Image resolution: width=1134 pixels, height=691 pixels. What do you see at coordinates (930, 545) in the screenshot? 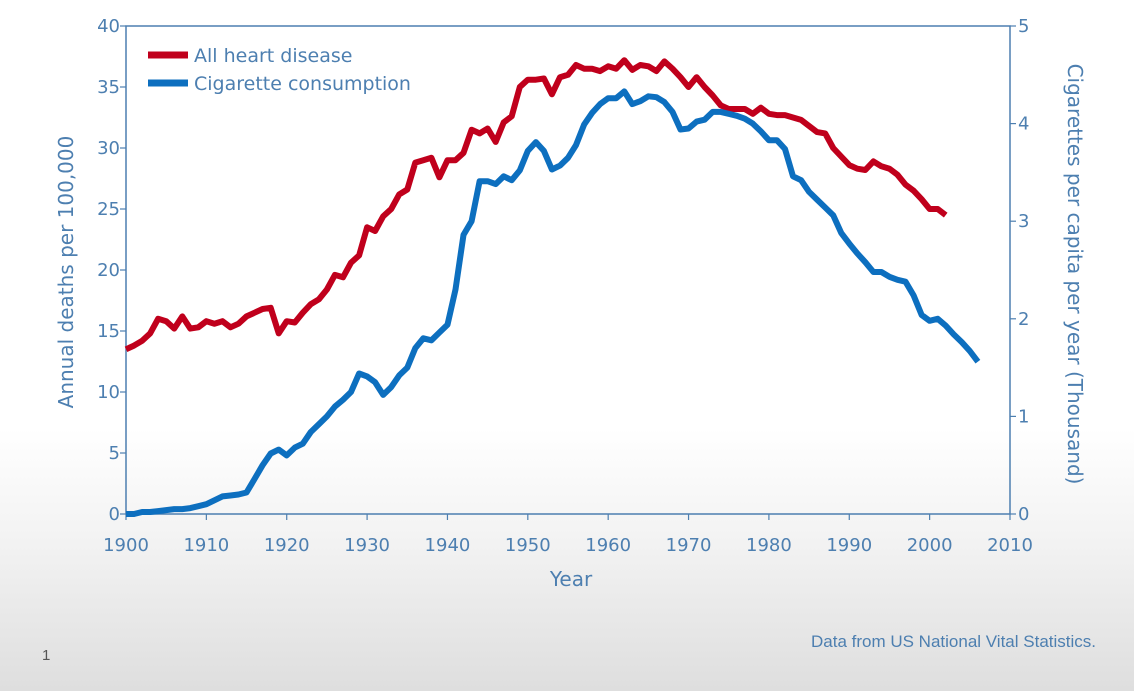
I see `x-tick-label: 2000` at bounding box center [930, 545].